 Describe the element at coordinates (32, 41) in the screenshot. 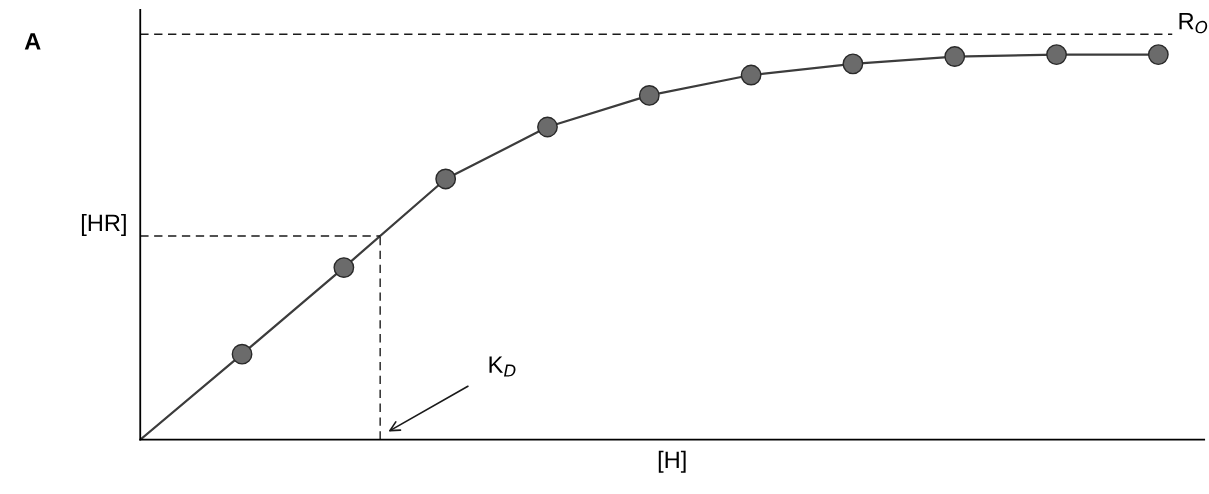

I see `text: A` at that location.